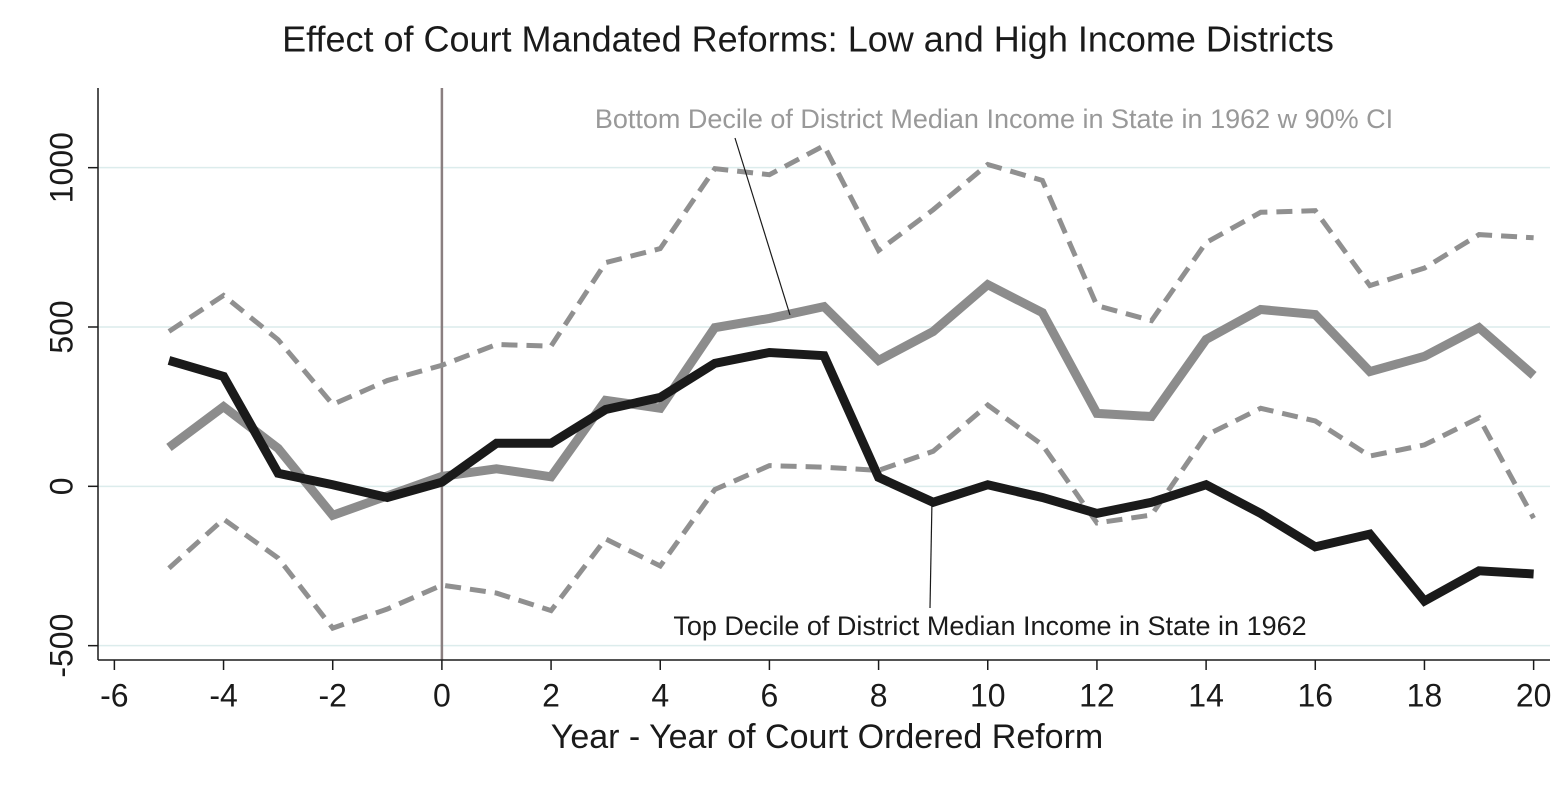 The width and height of the screenshot is (1565, 788). What do you see at coordinates (660, 695) in the screenshot?
I see `x-tick-label: 4` at bounding box center [660, 695].